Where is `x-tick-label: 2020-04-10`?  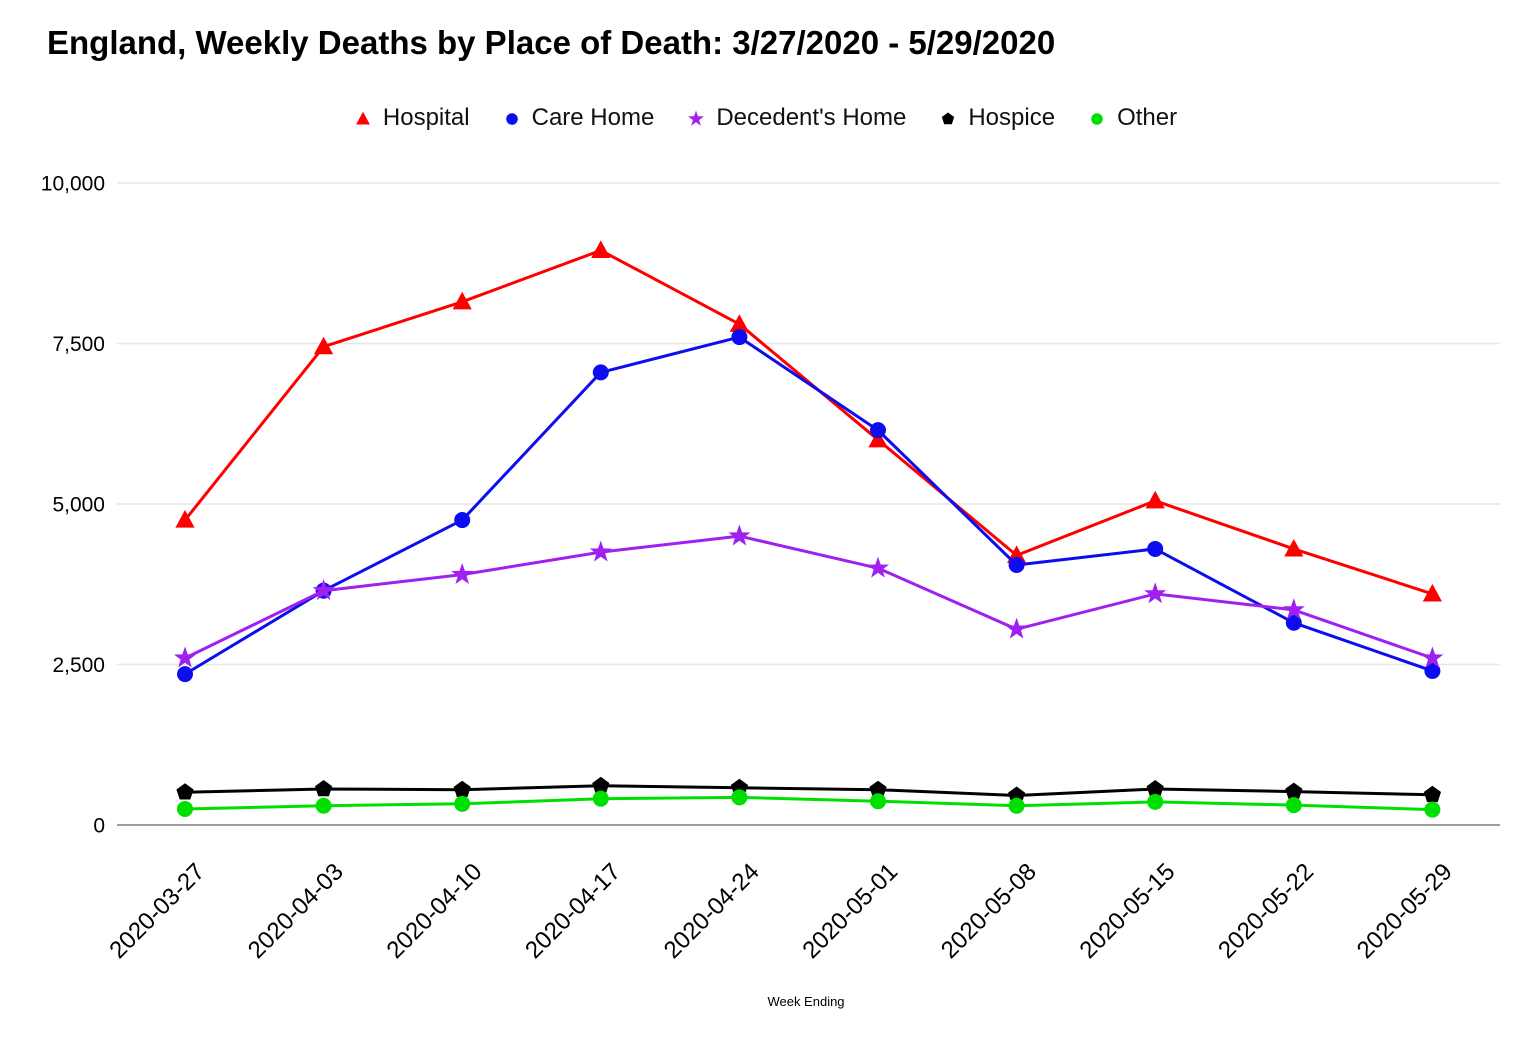
x-tick-label: 2020-04-10 is located at coordinates (435, 911).